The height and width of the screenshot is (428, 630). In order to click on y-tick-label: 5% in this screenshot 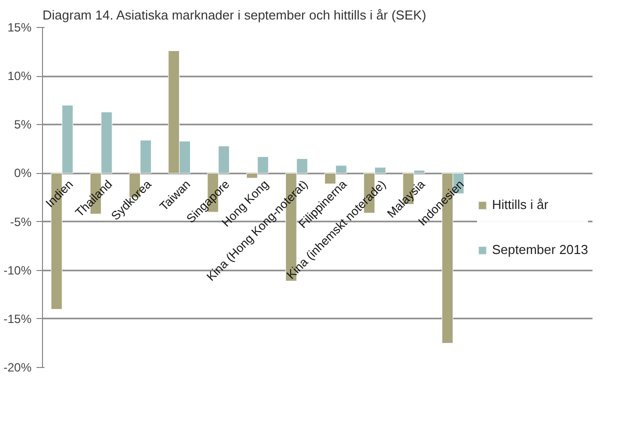, I will do `click(23, 125)`.